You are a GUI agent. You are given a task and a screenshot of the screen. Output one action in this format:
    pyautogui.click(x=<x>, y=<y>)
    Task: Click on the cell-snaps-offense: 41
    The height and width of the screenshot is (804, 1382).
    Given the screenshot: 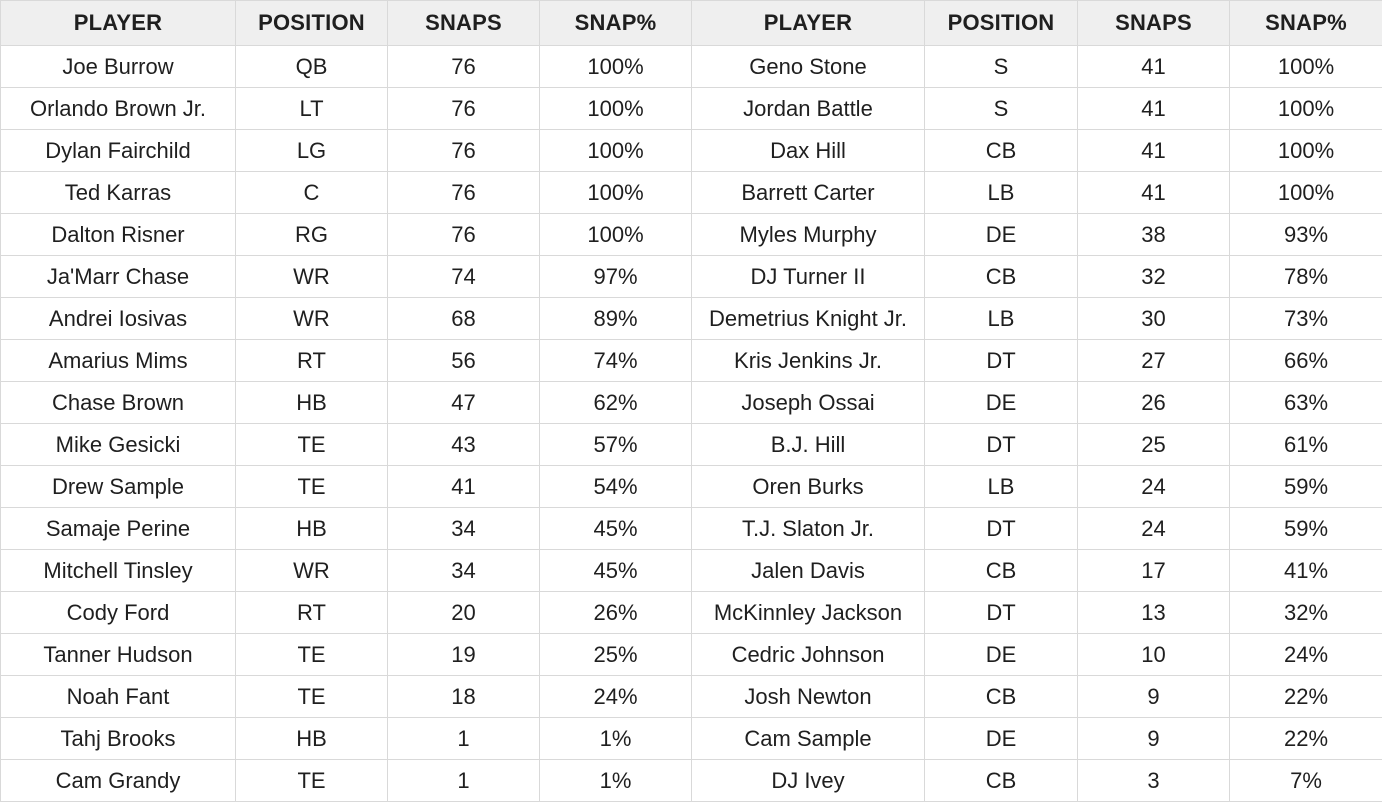 What is the action you would take?
    pyautogui.click(x=463, y=486)
    